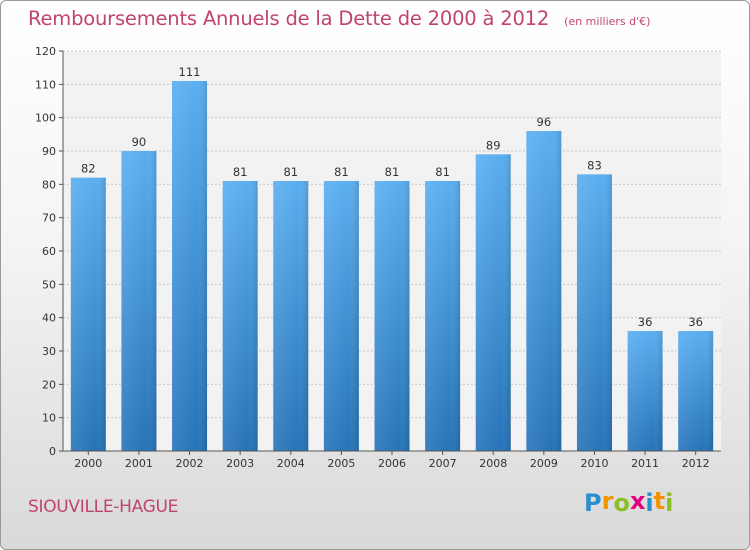 The width and height of the screenshot is (750, 550). Describe the element at coordinates (607, 501) in the screenshot. I see `logo-letter: r` at that location.